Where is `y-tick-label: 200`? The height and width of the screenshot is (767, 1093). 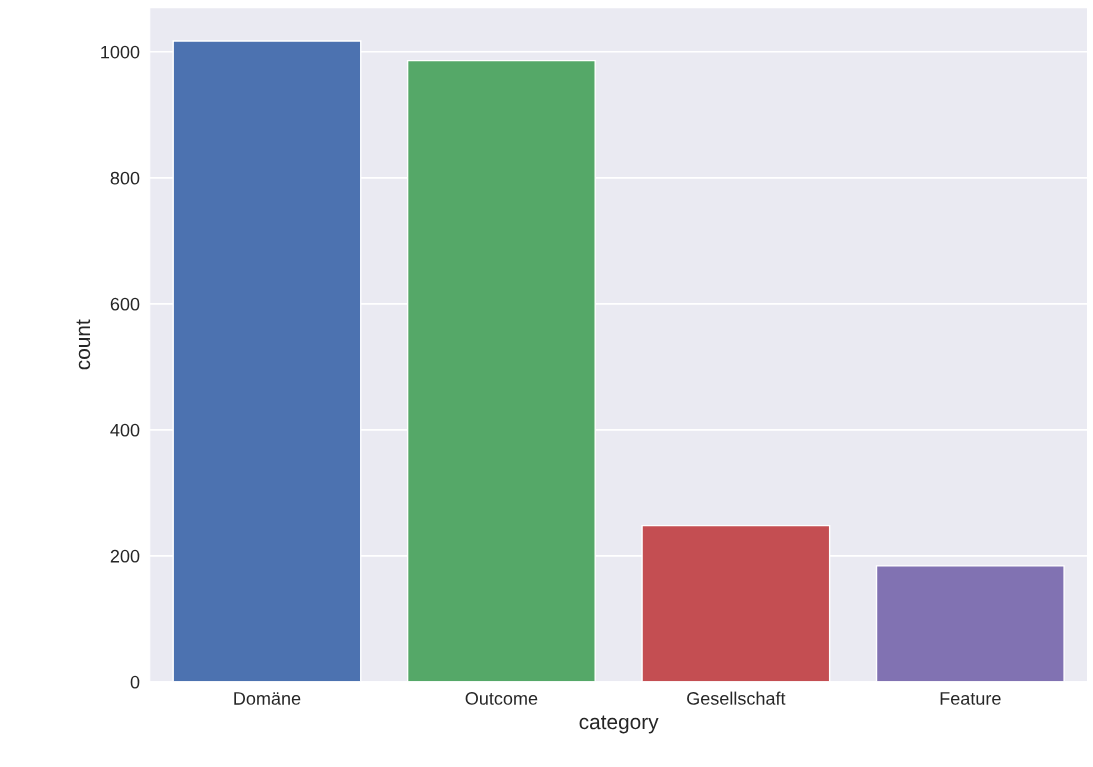
y-tick-label: 200 is located at coordinates (125, 556).